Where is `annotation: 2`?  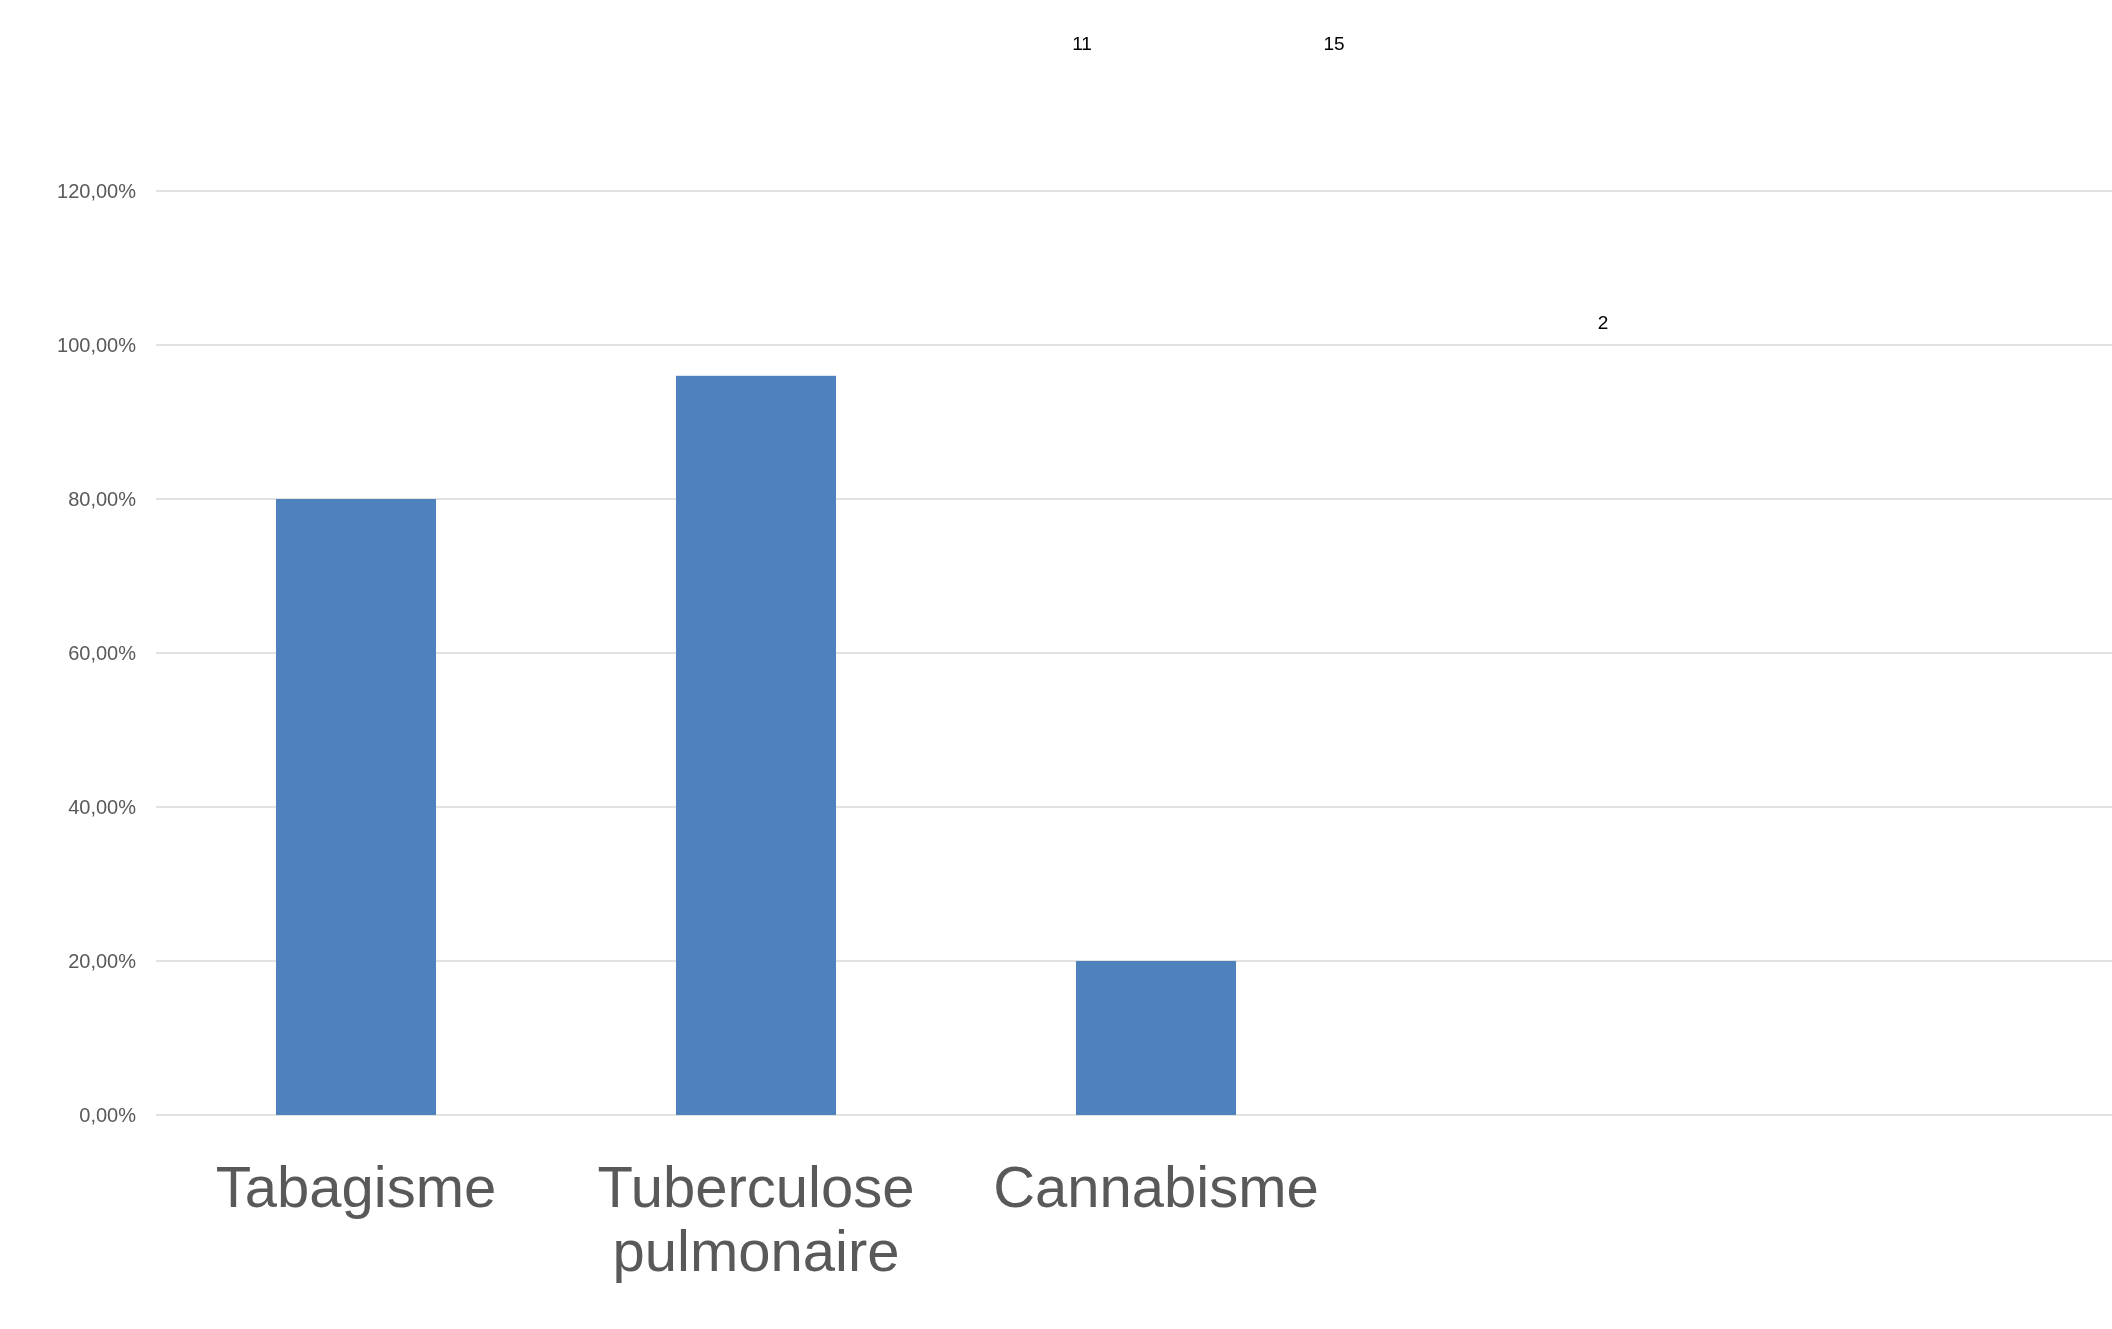
annotation: 2 is located at coordinates (1603, 322).